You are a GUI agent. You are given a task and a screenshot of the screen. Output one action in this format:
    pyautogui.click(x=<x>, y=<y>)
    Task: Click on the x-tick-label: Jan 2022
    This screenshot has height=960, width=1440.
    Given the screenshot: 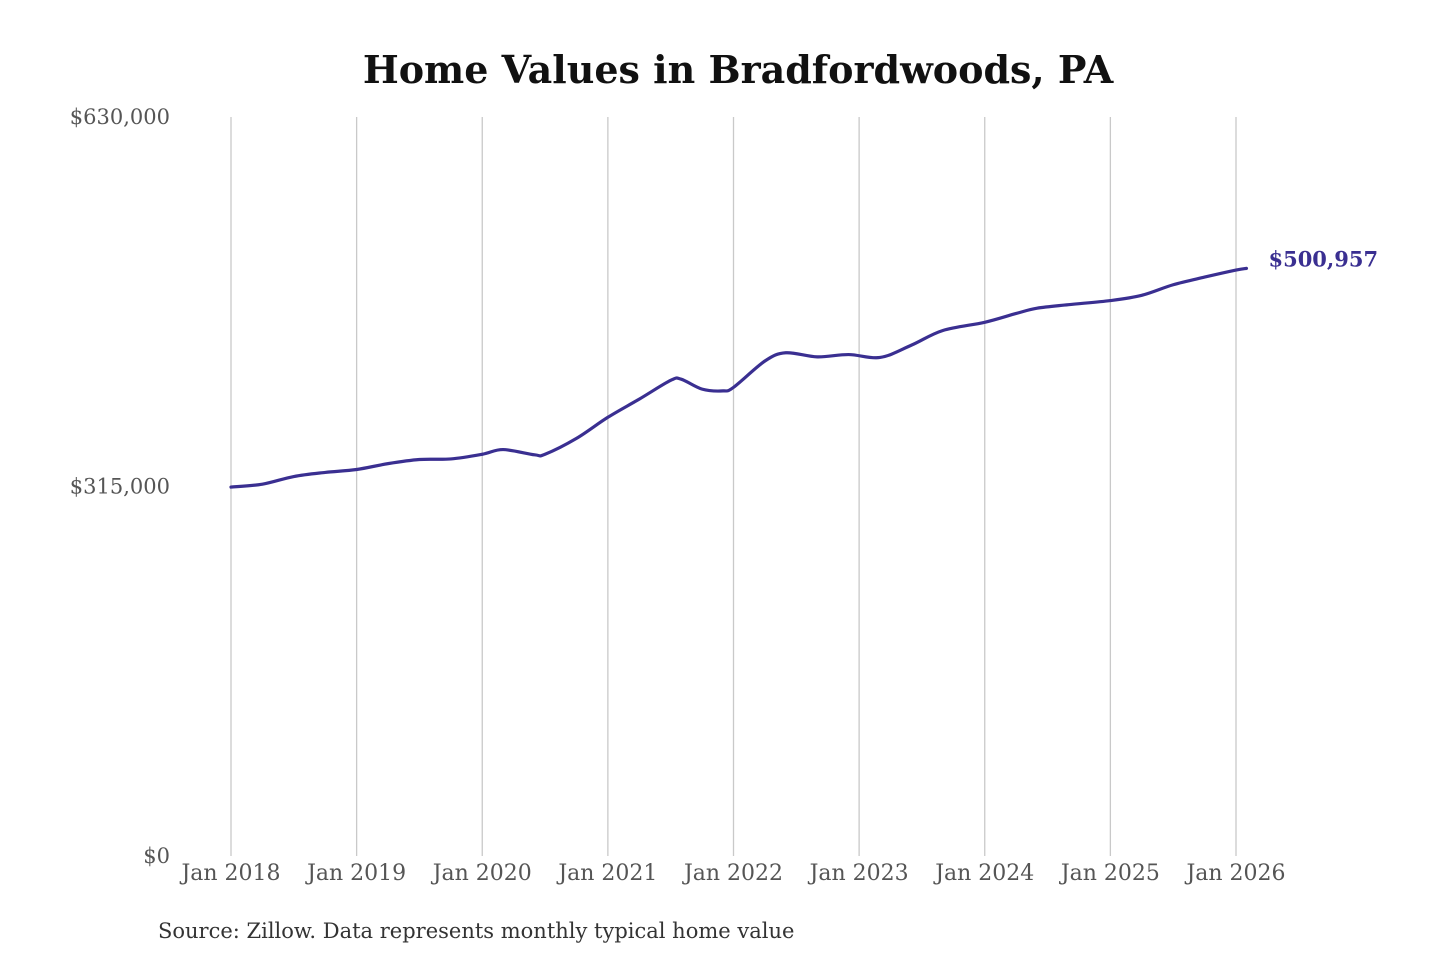 What is the action you would take?
    pyautogui.click(x=732, y=873)
    